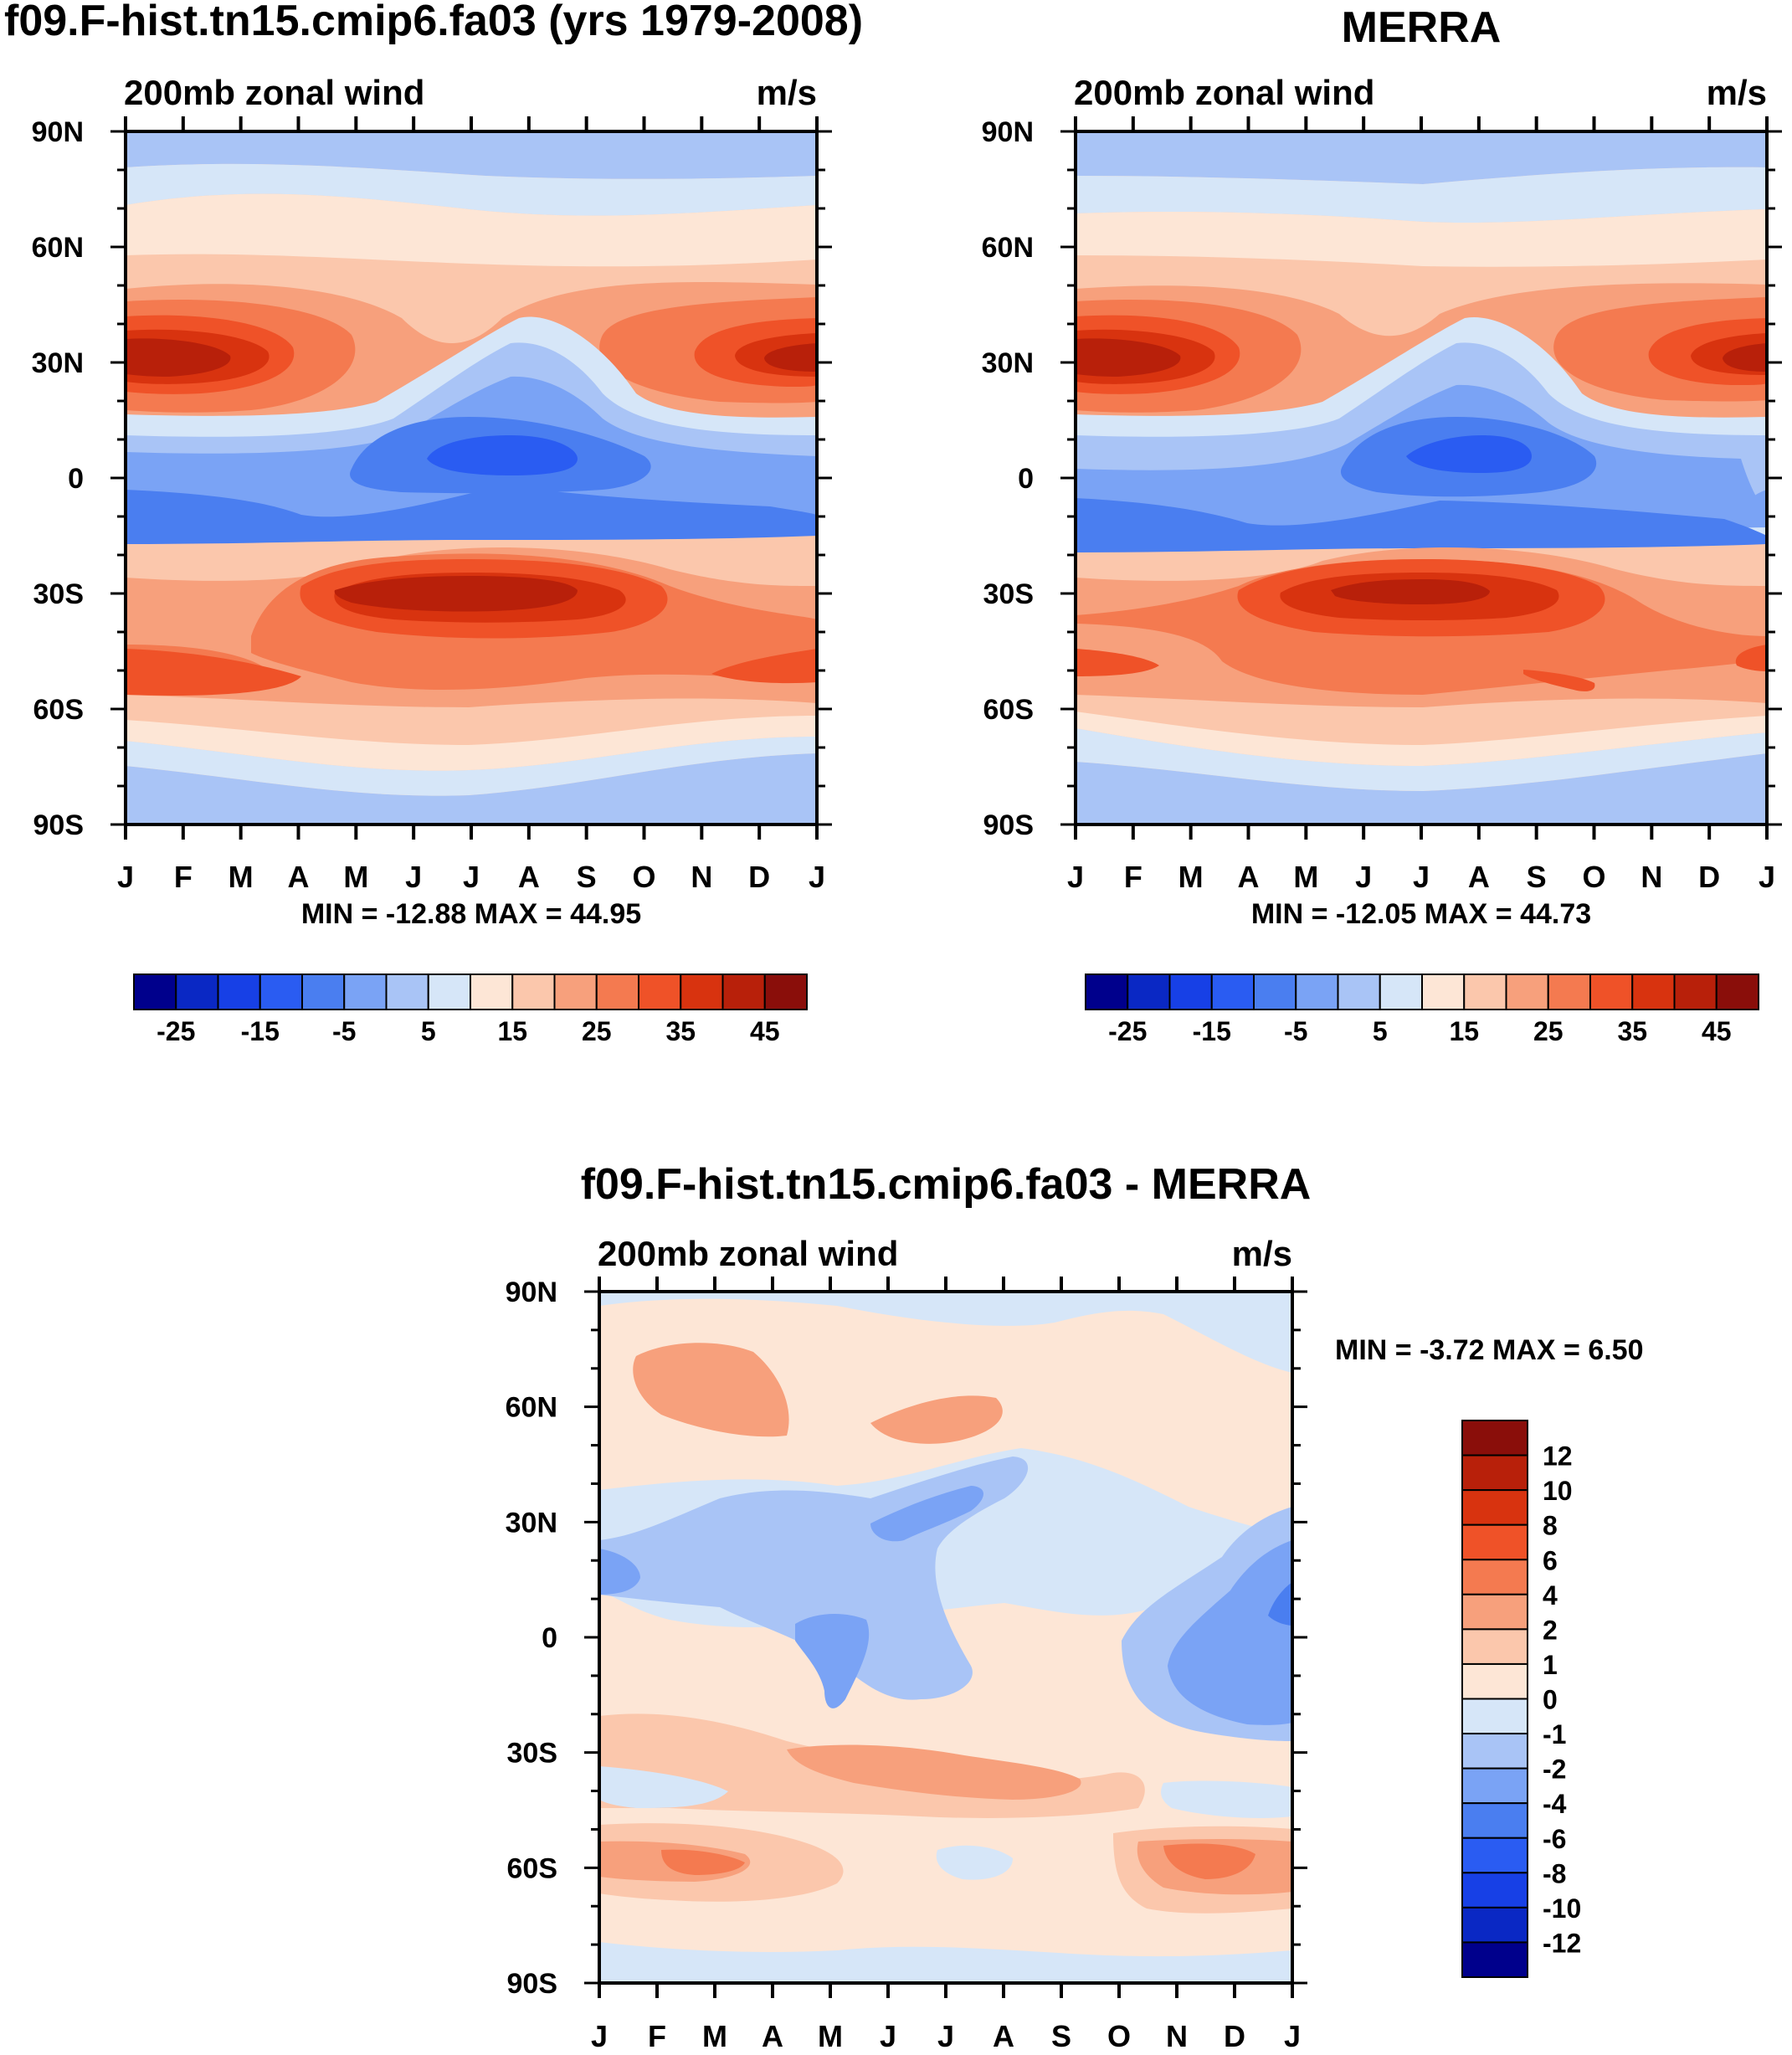 This screenshot has height=2055, width=1792. Describe the element at coordinates (344, 1031) in the screenshot. I see `colorbar-label: -5` at that location.